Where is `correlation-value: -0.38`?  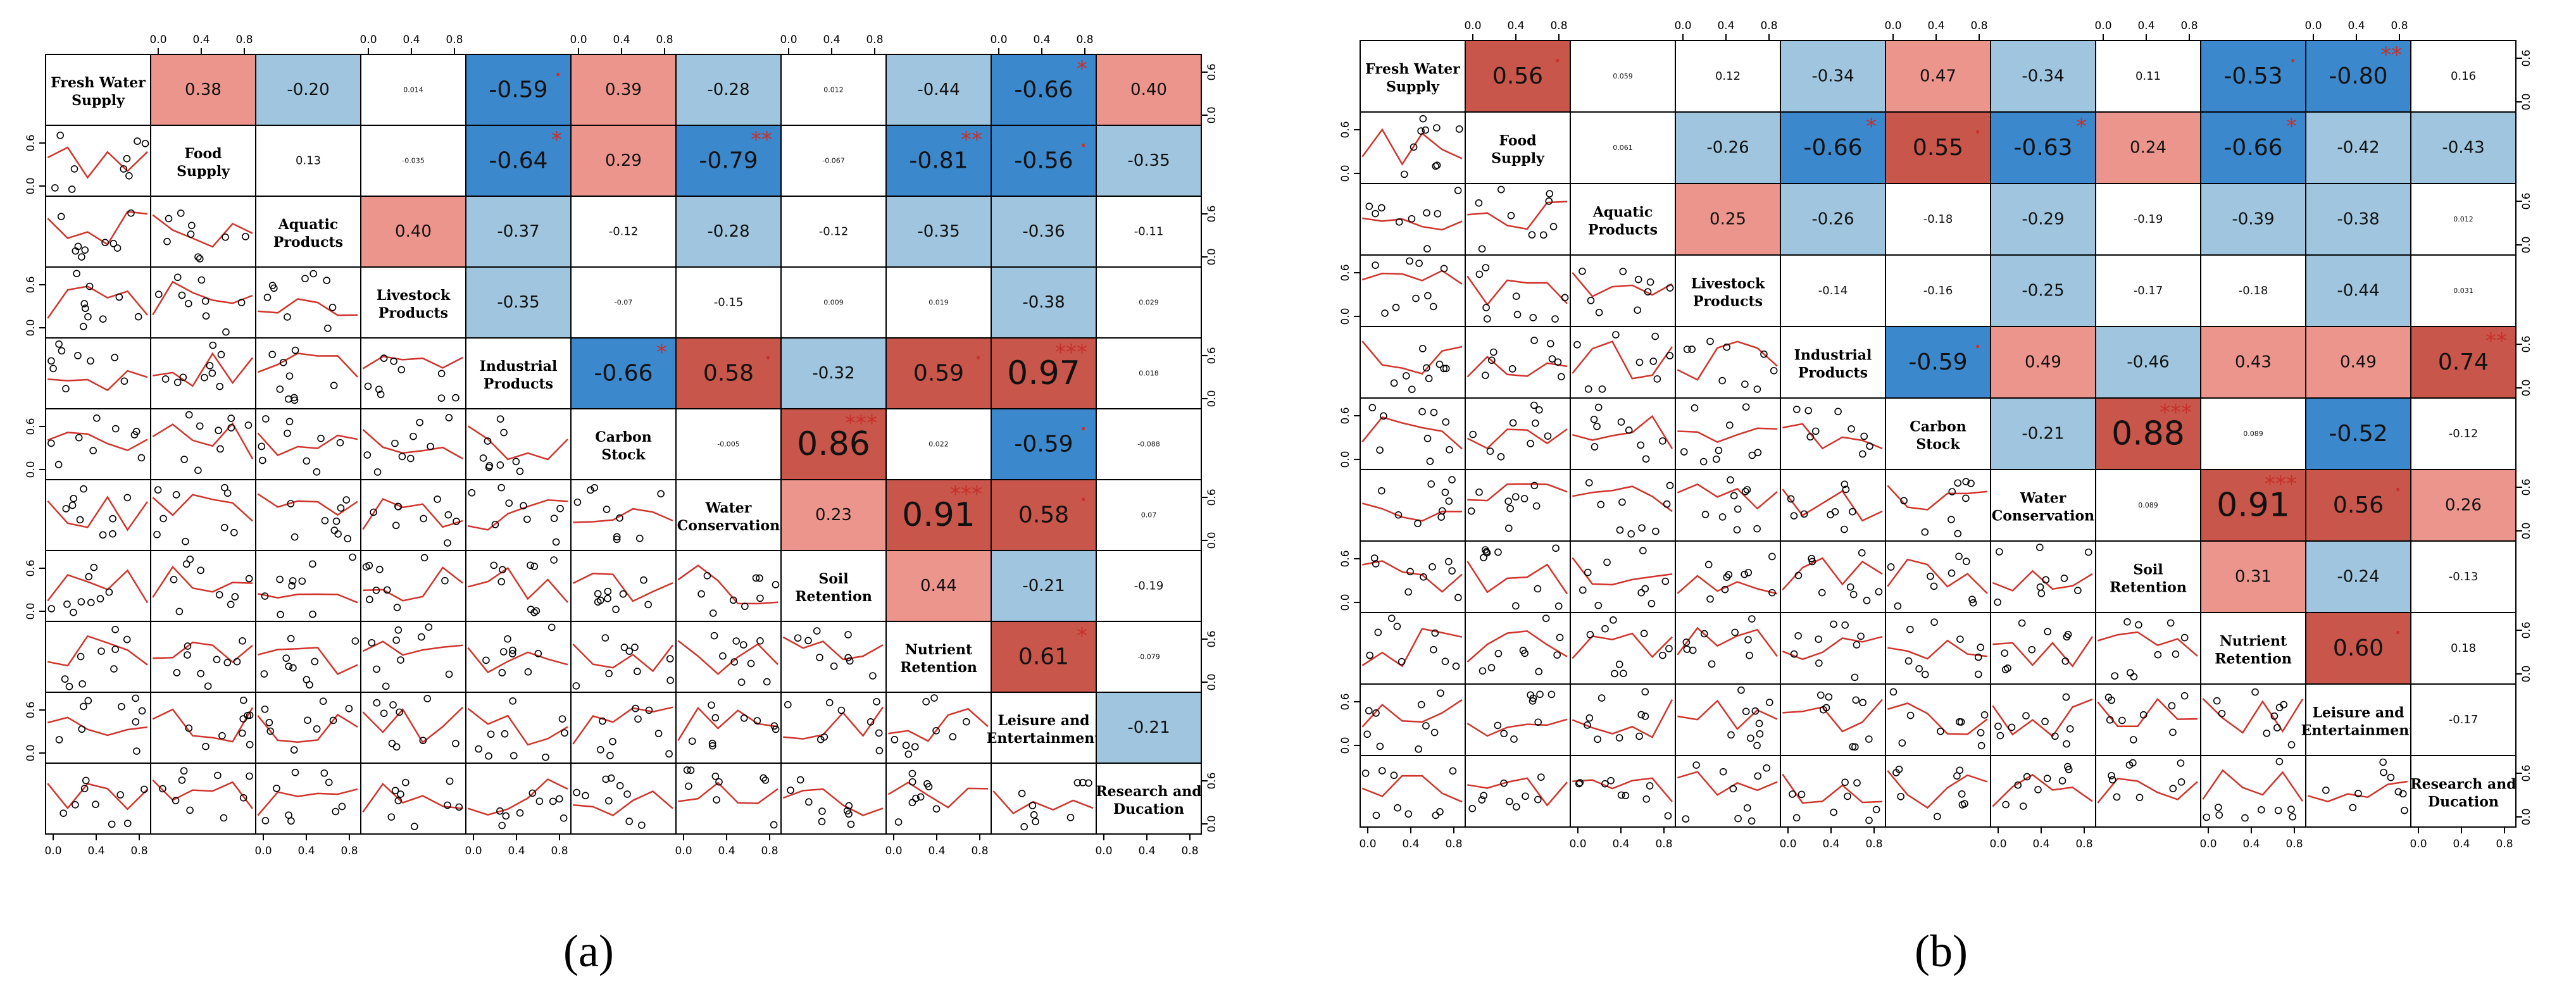
correlation-value: -0.38 is located at coordinates (1043, 303).